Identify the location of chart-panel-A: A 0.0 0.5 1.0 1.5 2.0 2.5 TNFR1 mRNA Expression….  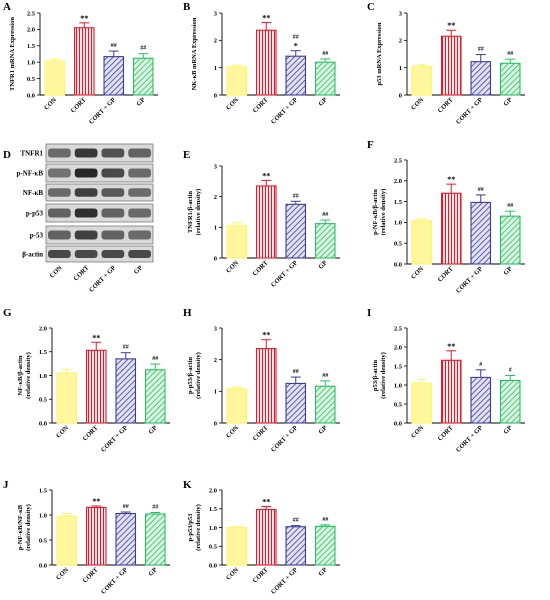
(80, 63).